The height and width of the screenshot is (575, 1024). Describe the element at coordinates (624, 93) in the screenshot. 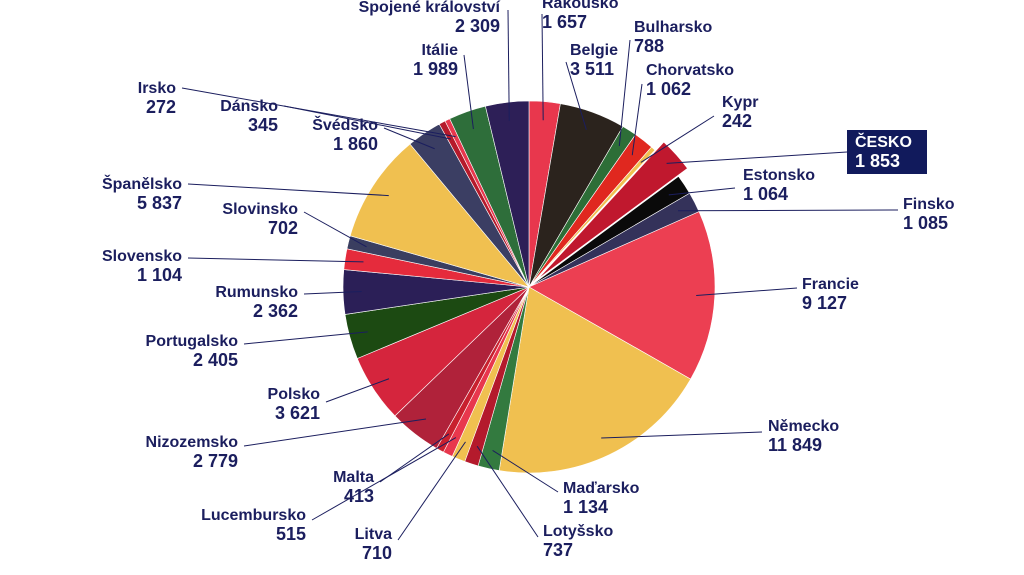

I see `leader-bulharsko` at that location.